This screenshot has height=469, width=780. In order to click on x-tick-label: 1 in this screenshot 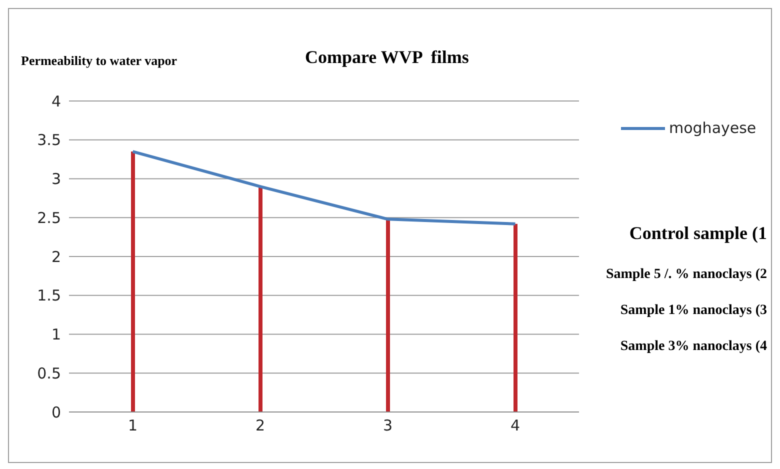, I will do `click(133, 425)`.